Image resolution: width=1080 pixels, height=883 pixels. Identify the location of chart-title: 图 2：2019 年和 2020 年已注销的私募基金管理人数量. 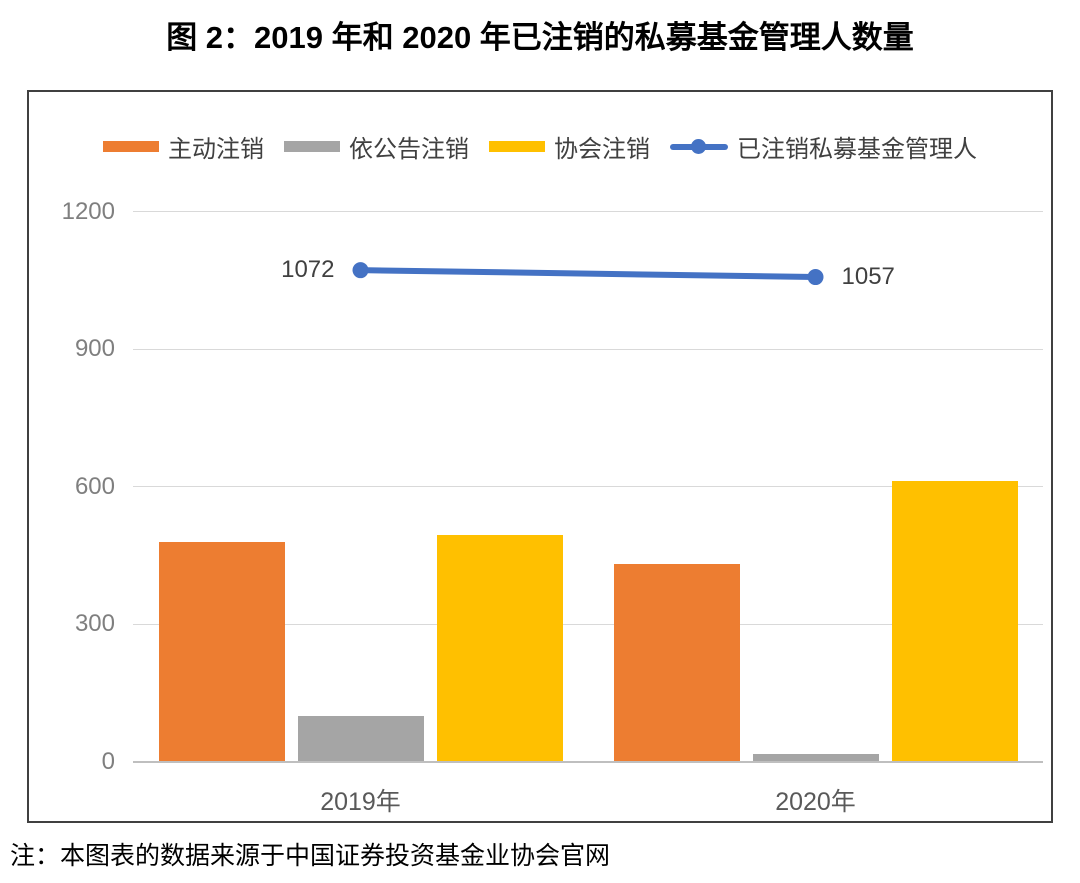
(540, 37).